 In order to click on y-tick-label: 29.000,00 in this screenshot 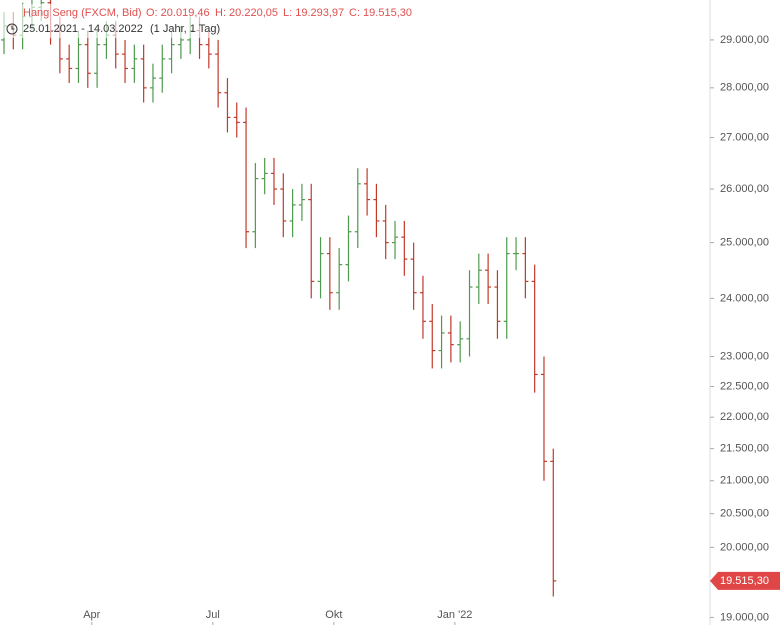, I will do `click(744, 40)`.